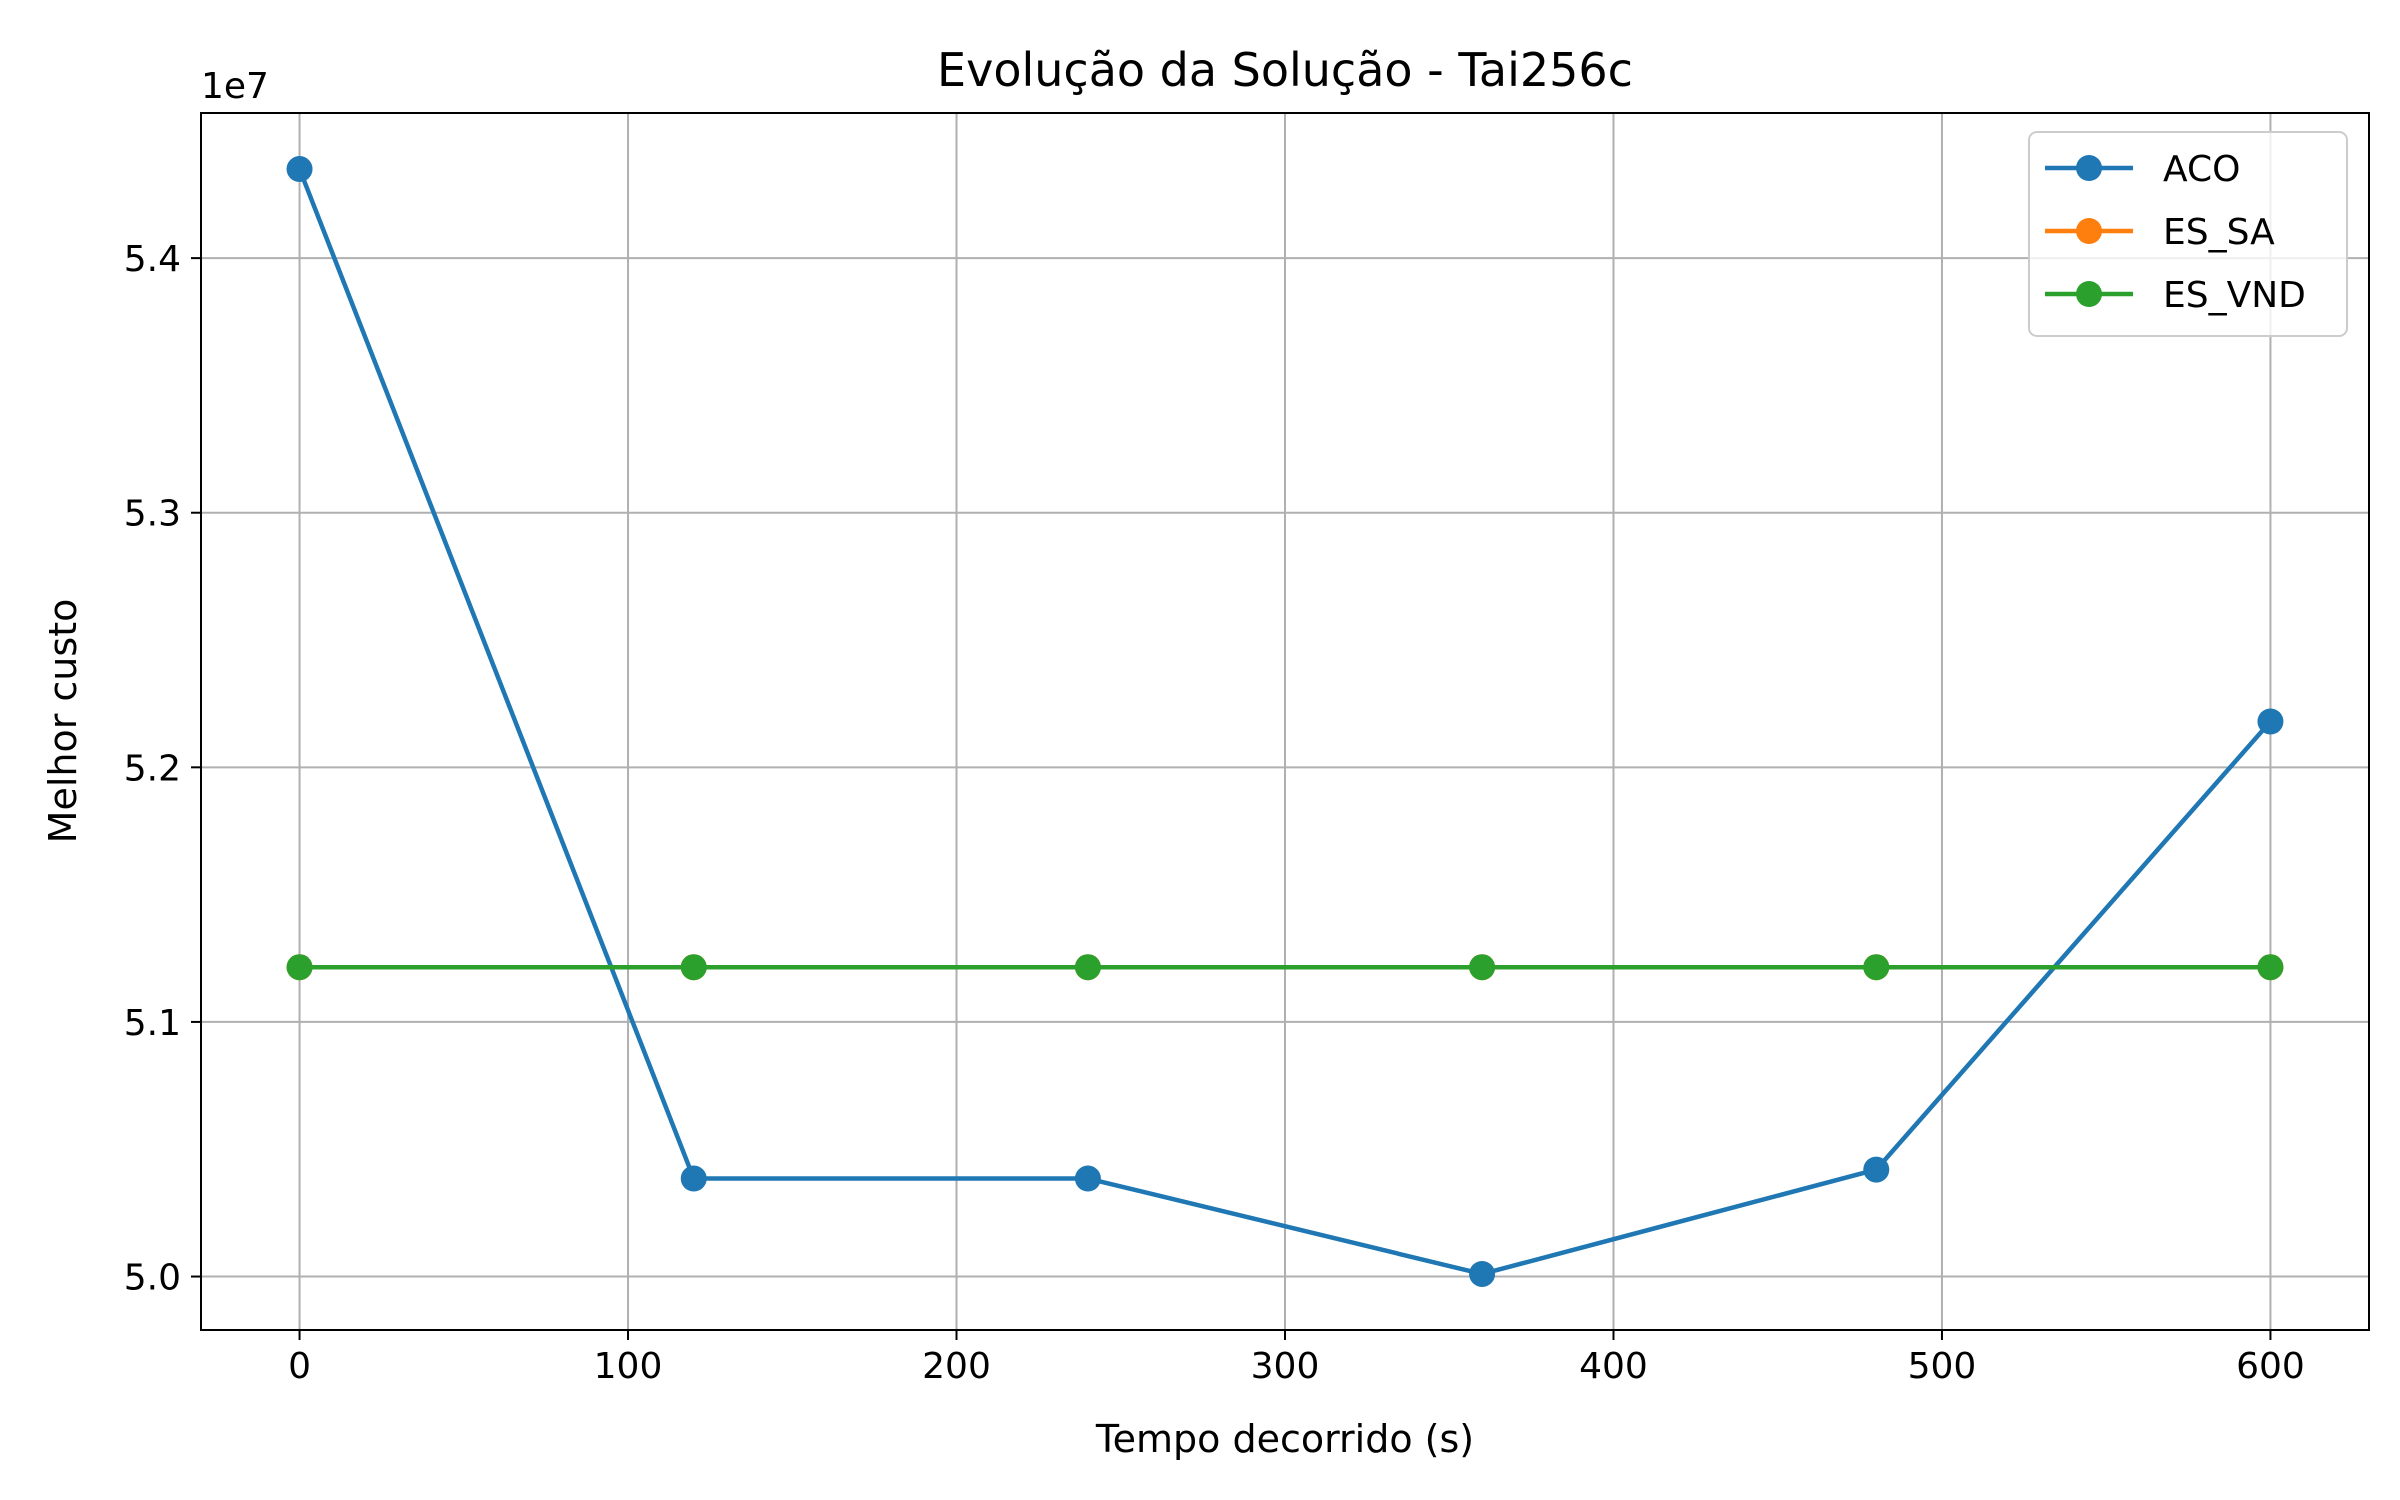 This screenshot has height=1500, width=2400. Describe the element at coordinates (2234, 295) in the screenshot. I see `legend-label-es-vnd: ES_VND` at that location.